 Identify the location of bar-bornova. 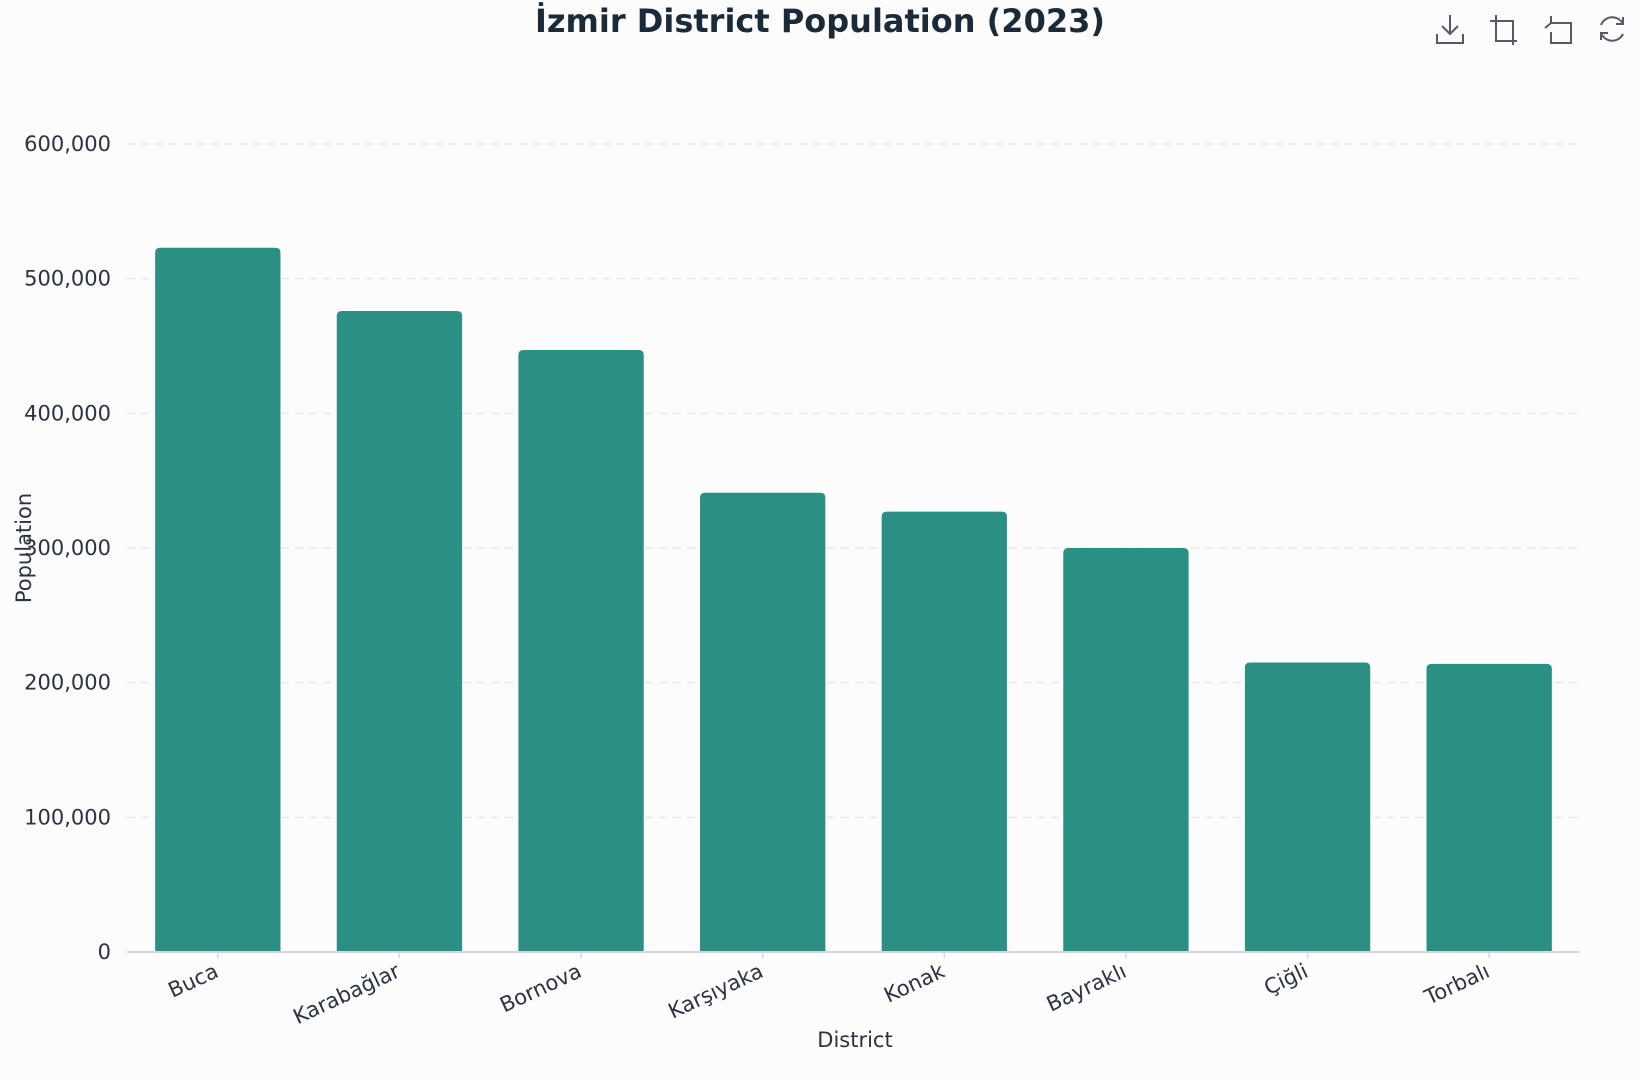
(581, 651).